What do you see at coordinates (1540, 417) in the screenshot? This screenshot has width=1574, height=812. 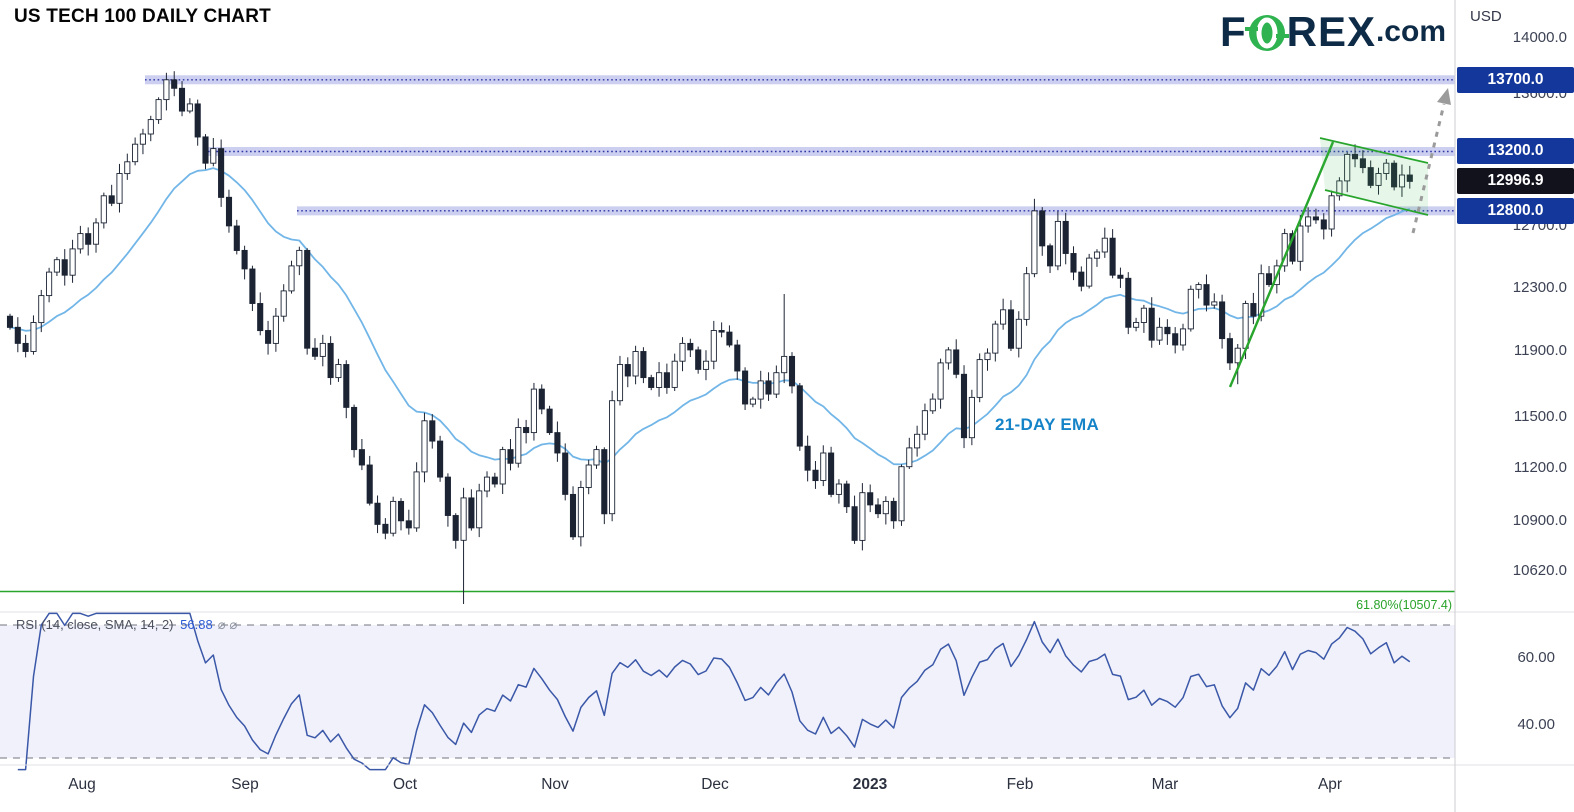 I see `price-axis-label-11500.0: 11500.0` at bounding box center [1540, 417].